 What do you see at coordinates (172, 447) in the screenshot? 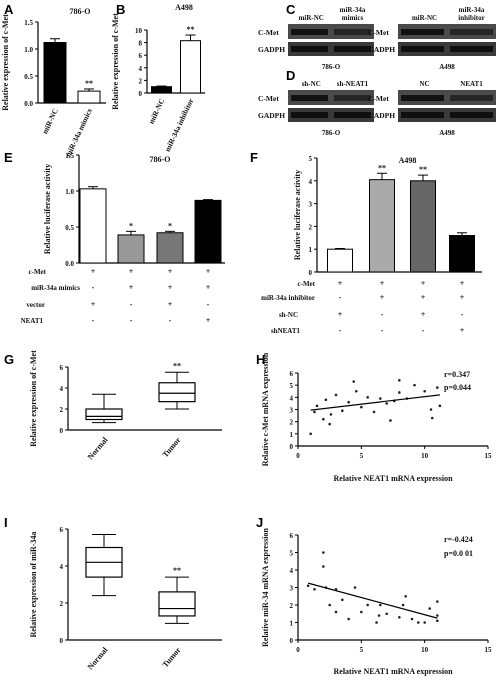
I see `x-category-label: Tumor` at bounding box center [172, 447].